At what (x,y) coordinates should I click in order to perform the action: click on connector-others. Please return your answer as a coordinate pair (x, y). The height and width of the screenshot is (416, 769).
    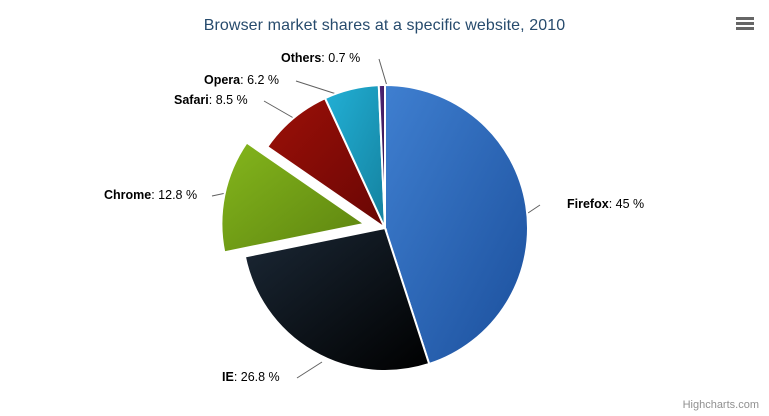
    Looking at the image, I should click on (383, 72).